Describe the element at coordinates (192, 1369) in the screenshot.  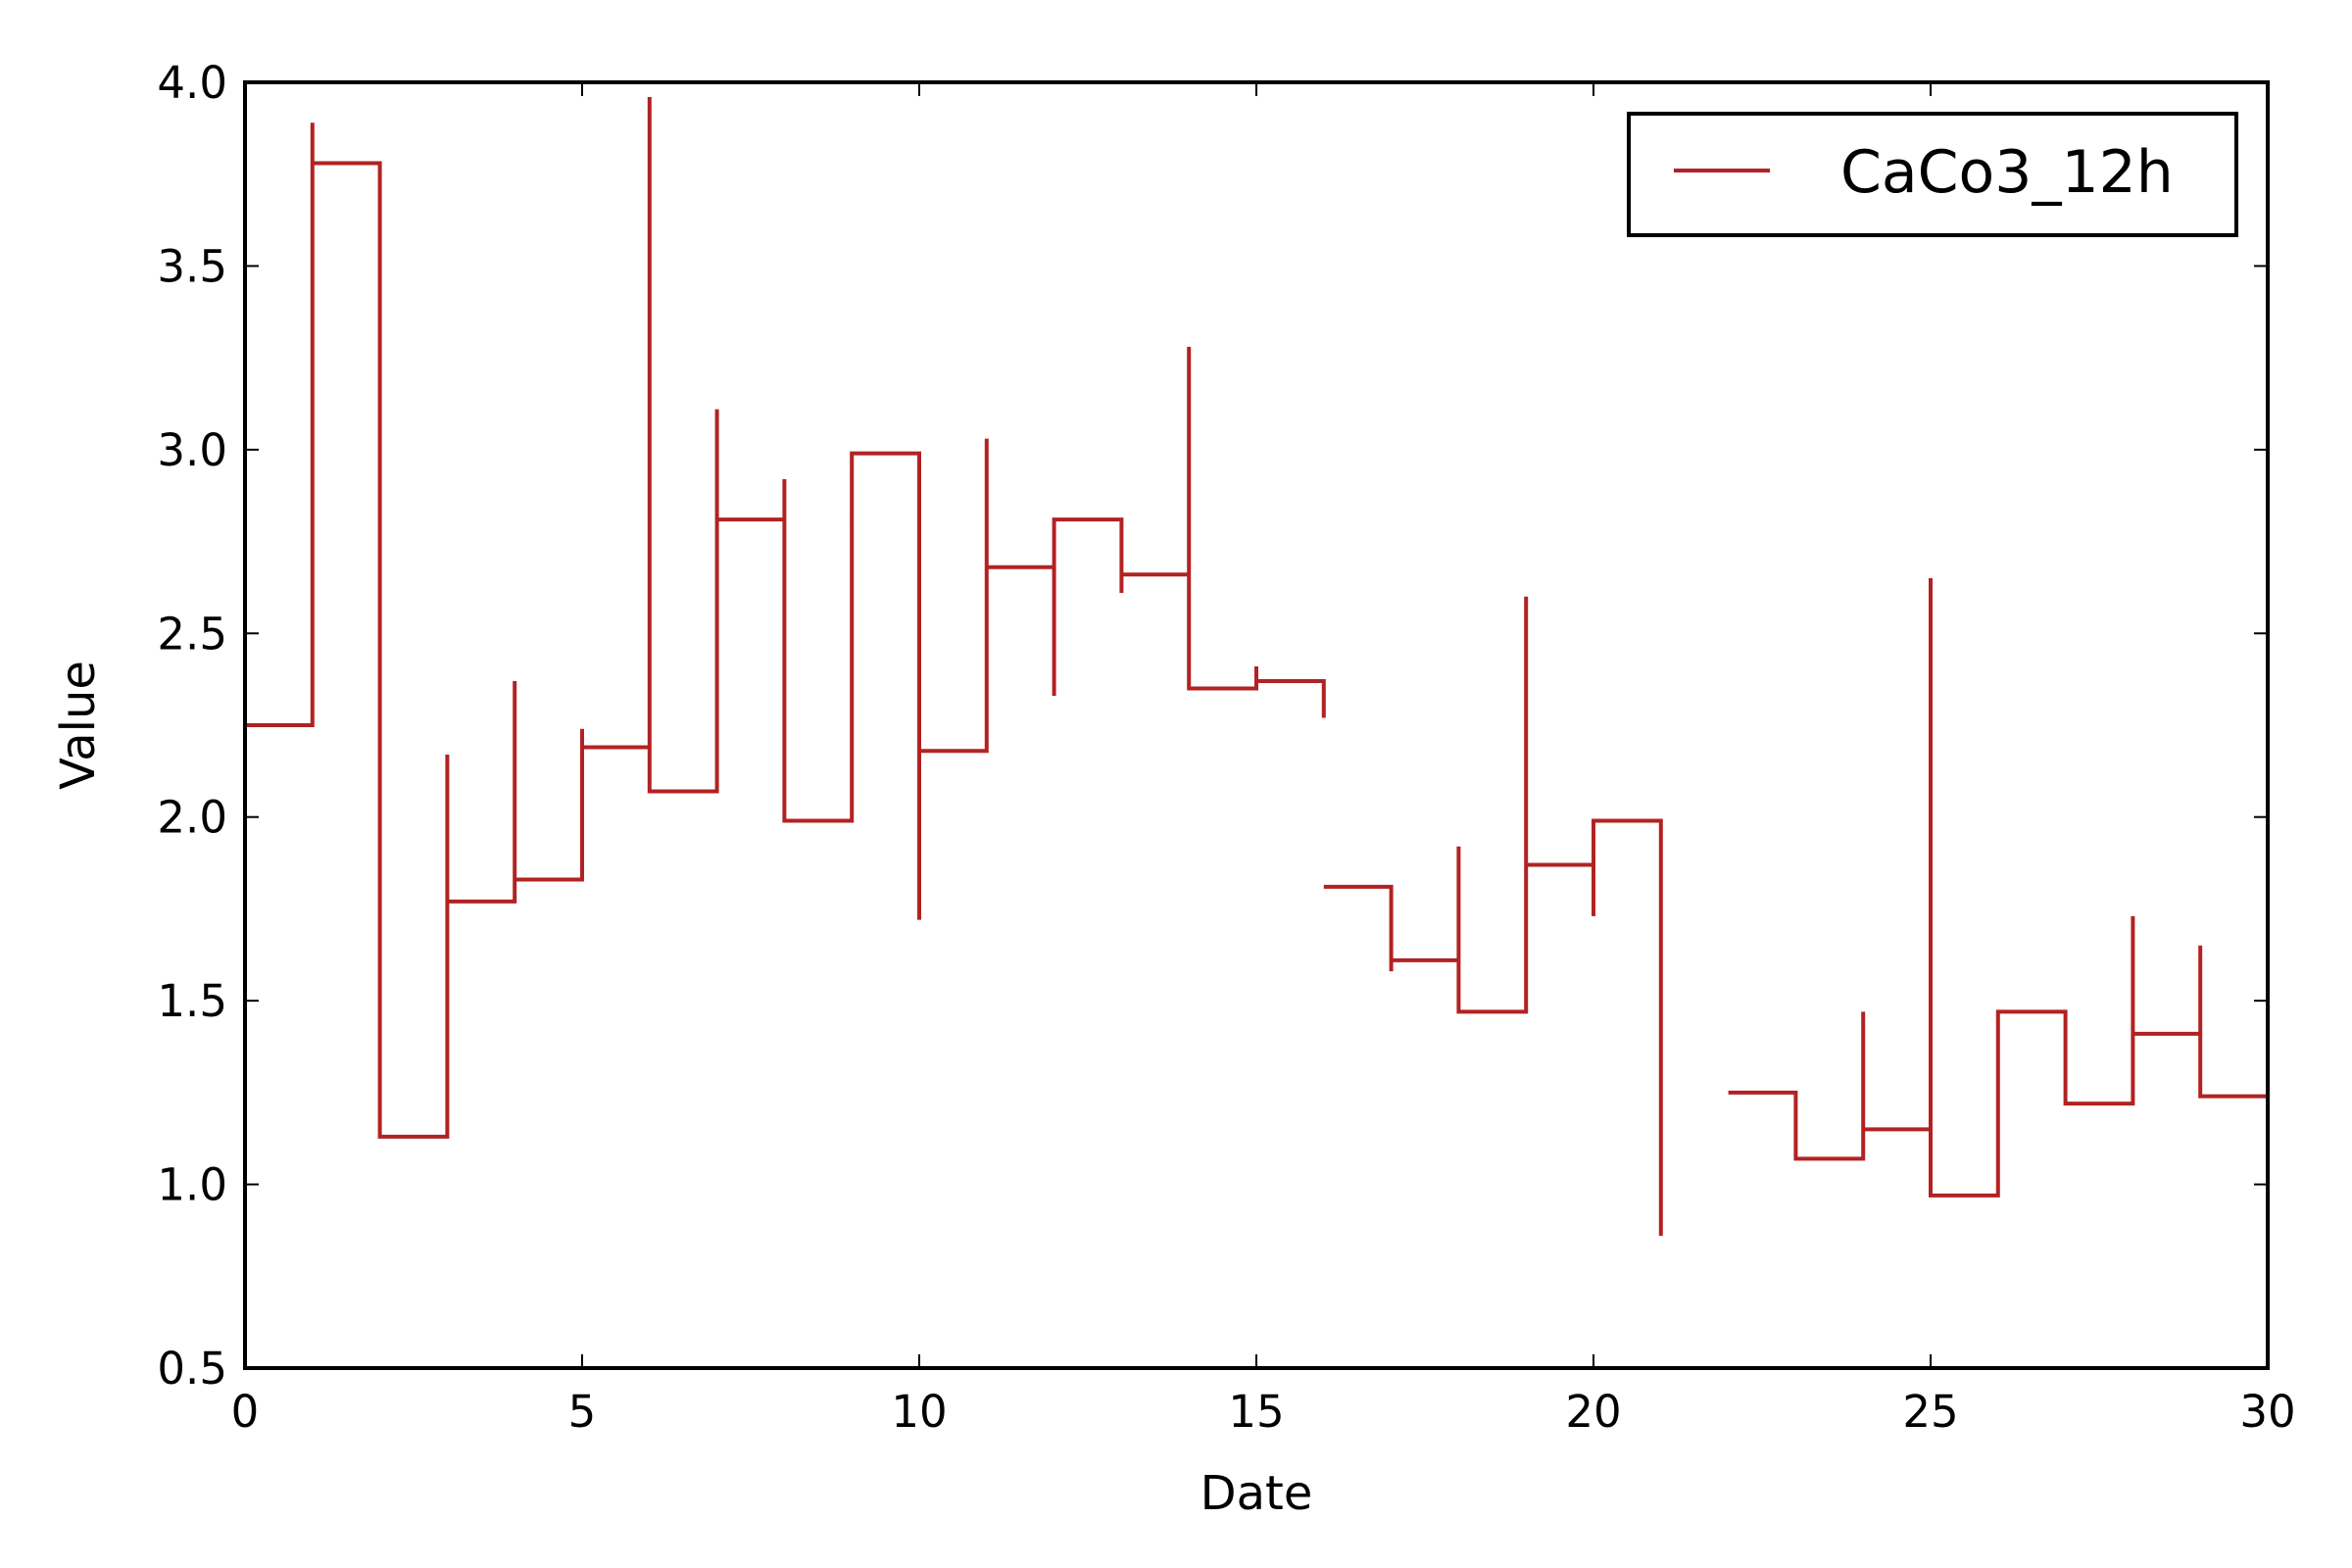
I see `y-tick-label: 0.5` at that location.